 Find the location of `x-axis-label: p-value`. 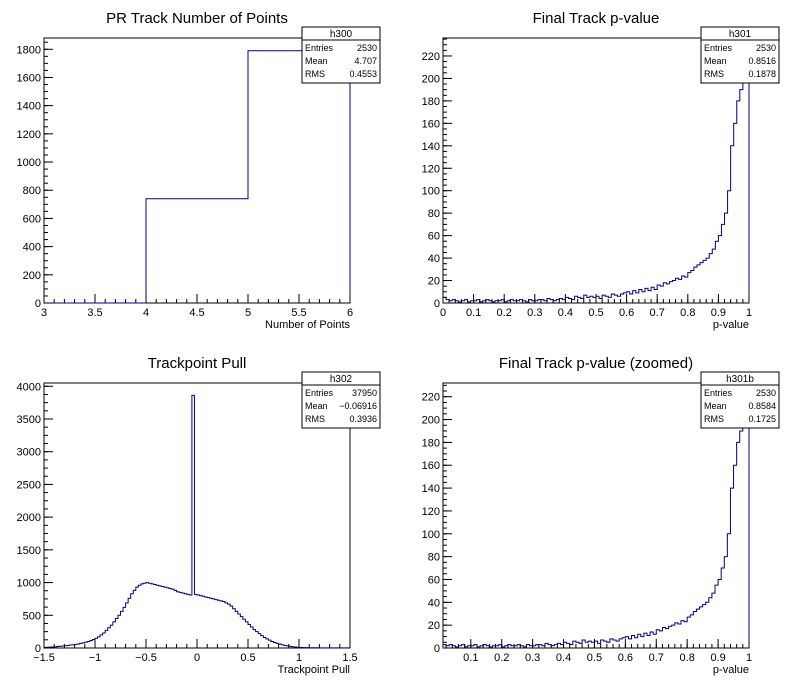

x-axis-label: p-value is located at coordinates (731, 670).